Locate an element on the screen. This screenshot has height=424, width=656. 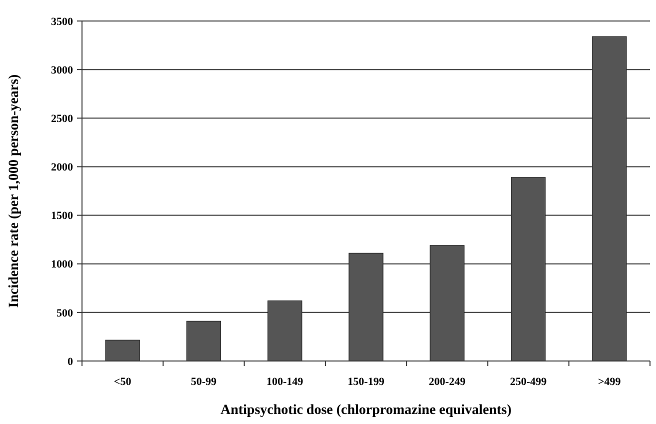
y-tick-label: 0 is located at coordinates (71, 362).